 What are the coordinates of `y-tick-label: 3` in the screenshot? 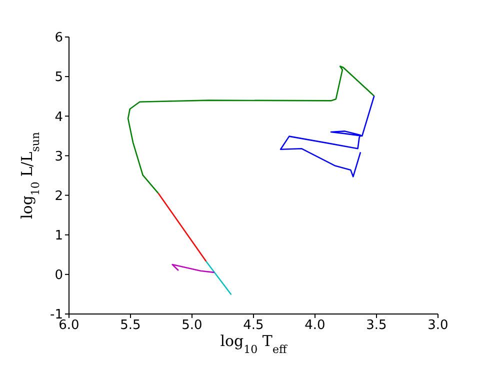 It's located at (58, 156).